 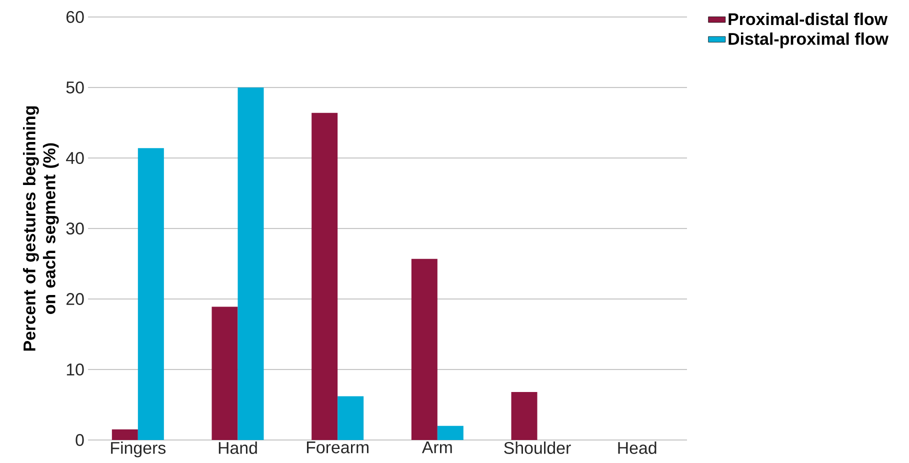 What do you see at coordinates (75, 88) in the screenshot?
I see `y-tick-label: 50` at bounding box center [75, 88].